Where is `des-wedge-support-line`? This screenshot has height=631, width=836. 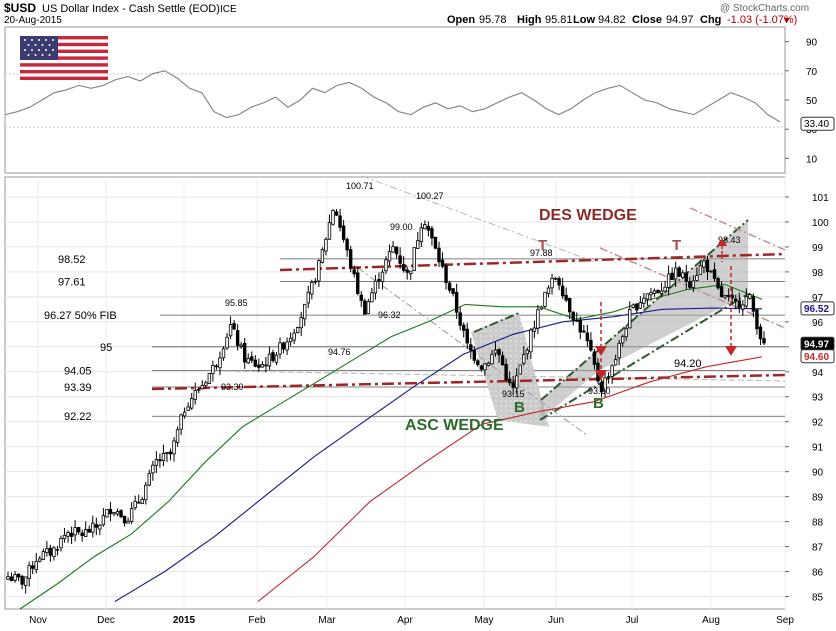
des-wedge-support-line is located at coordinates (468, 382).